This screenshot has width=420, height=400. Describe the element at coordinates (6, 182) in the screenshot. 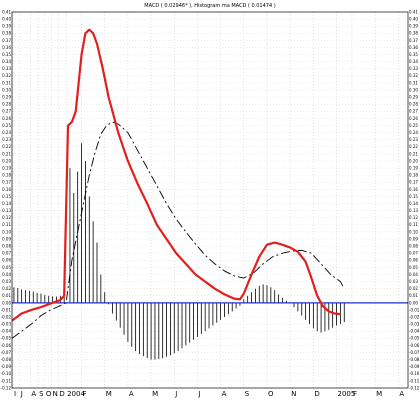

I see `y-tick-label-left: 0.17` at that location.